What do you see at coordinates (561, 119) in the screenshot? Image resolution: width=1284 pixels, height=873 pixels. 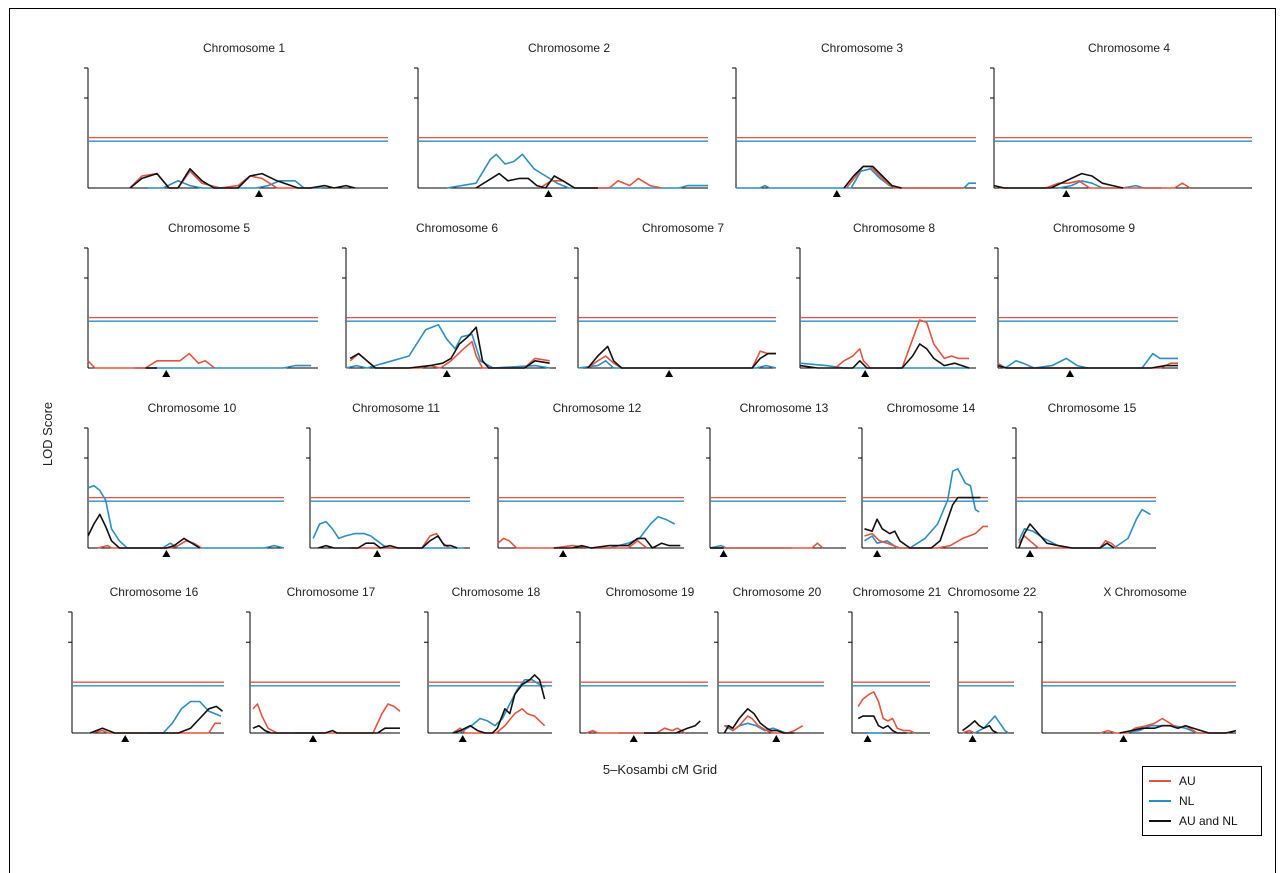 I see `chromosome-panel: Chromosome 2` at bounding box center [561, 119].